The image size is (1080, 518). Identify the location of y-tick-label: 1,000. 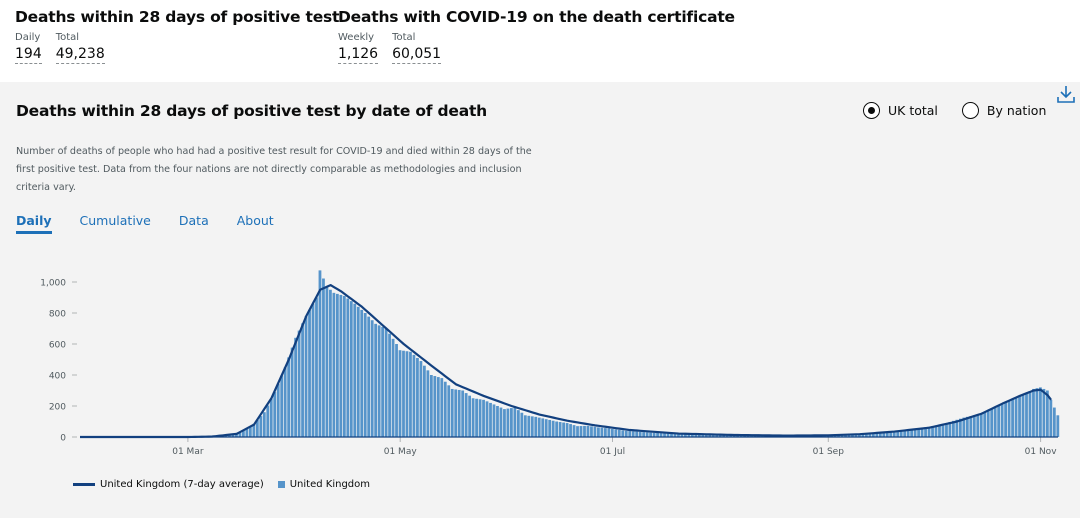
(53, 284).